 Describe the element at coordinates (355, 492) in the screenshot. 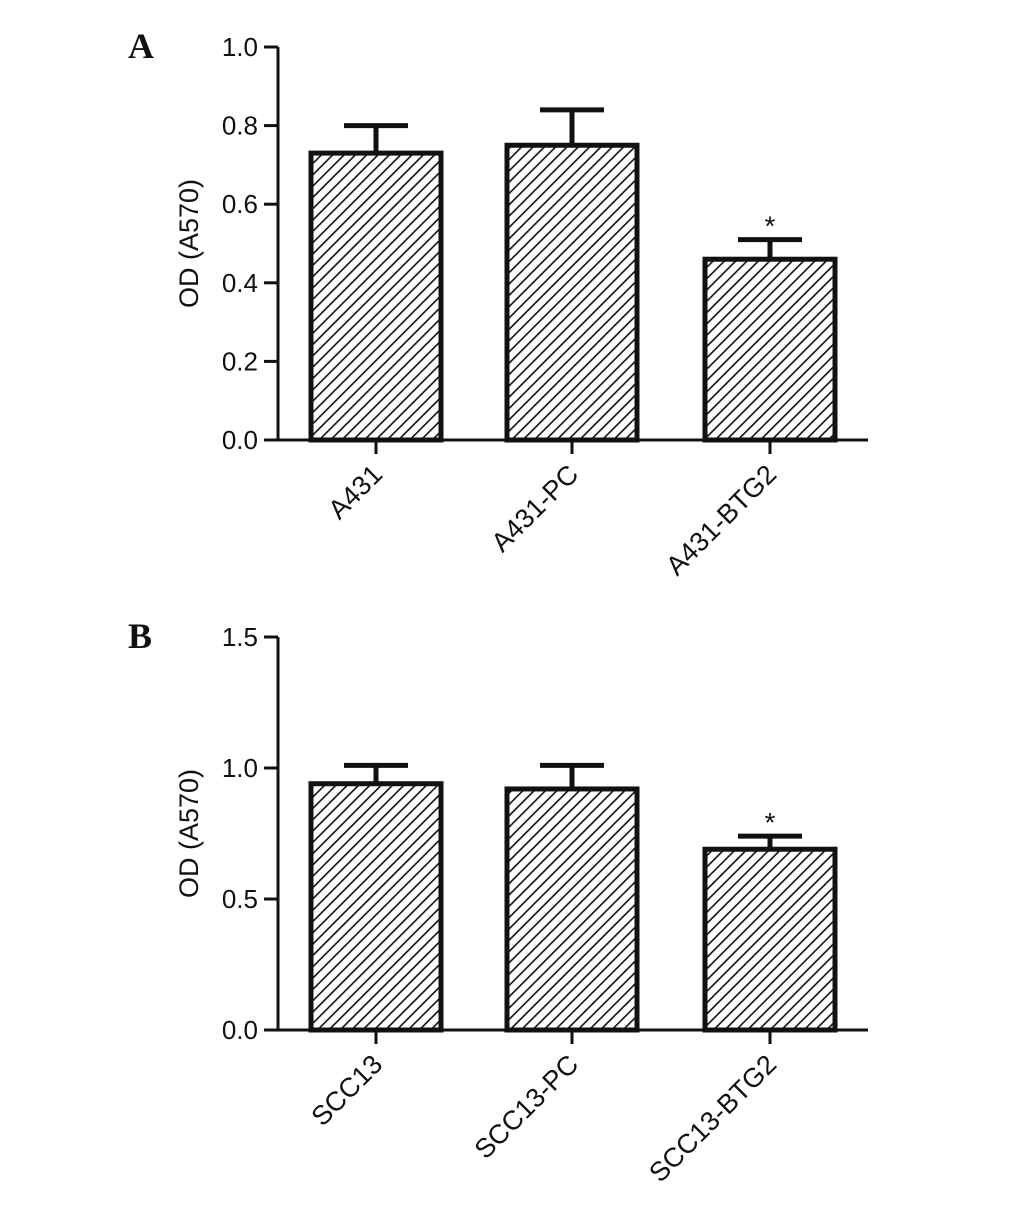

I see `category-label: A431` at that location.